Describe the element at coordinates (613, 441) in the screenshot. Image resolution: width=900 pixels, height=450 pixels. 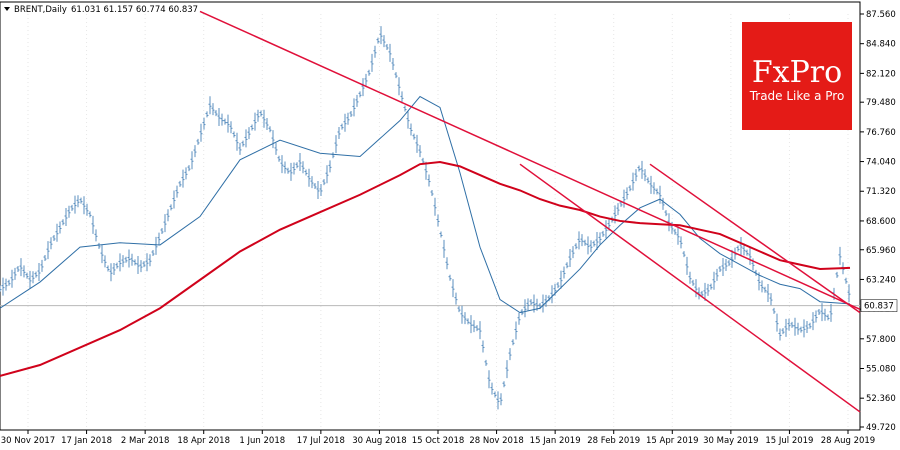
I see `x-tick-label: 28 Feb 2019` at that location.